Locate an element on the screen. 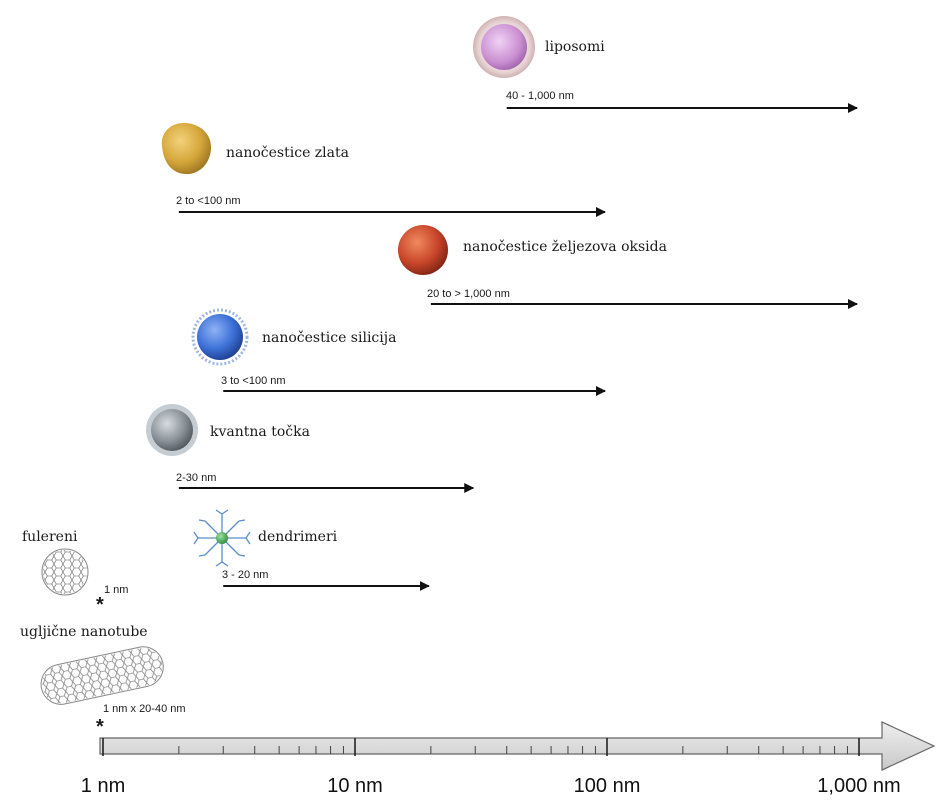  dendrimer-range-label: 3 - 20 nm is located at coordinates (245, 575).